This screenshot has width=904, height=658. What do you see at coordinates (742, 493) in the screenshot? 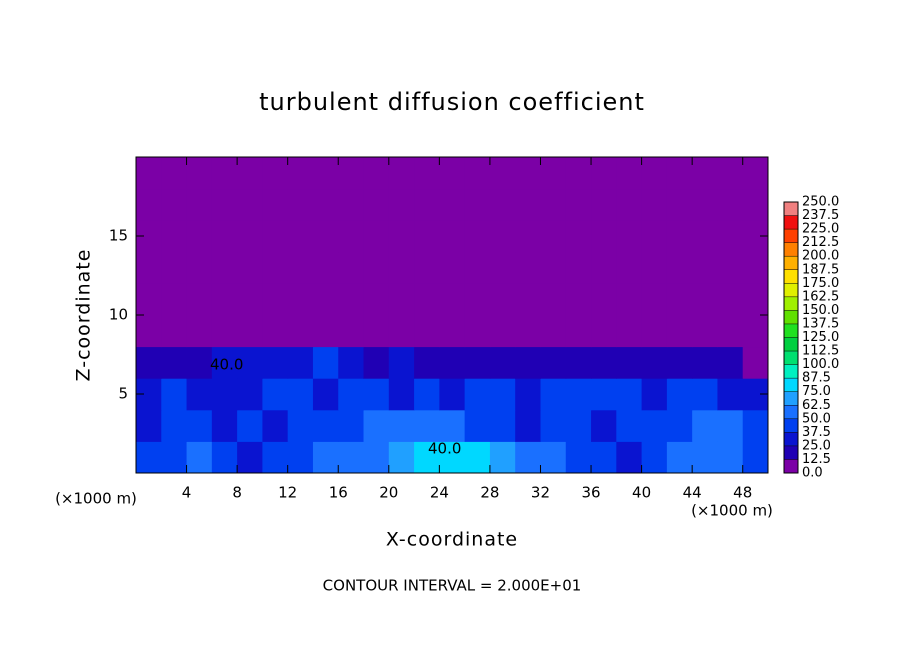
I see `x-tick-label: 48` at bounding box center [742, 493].